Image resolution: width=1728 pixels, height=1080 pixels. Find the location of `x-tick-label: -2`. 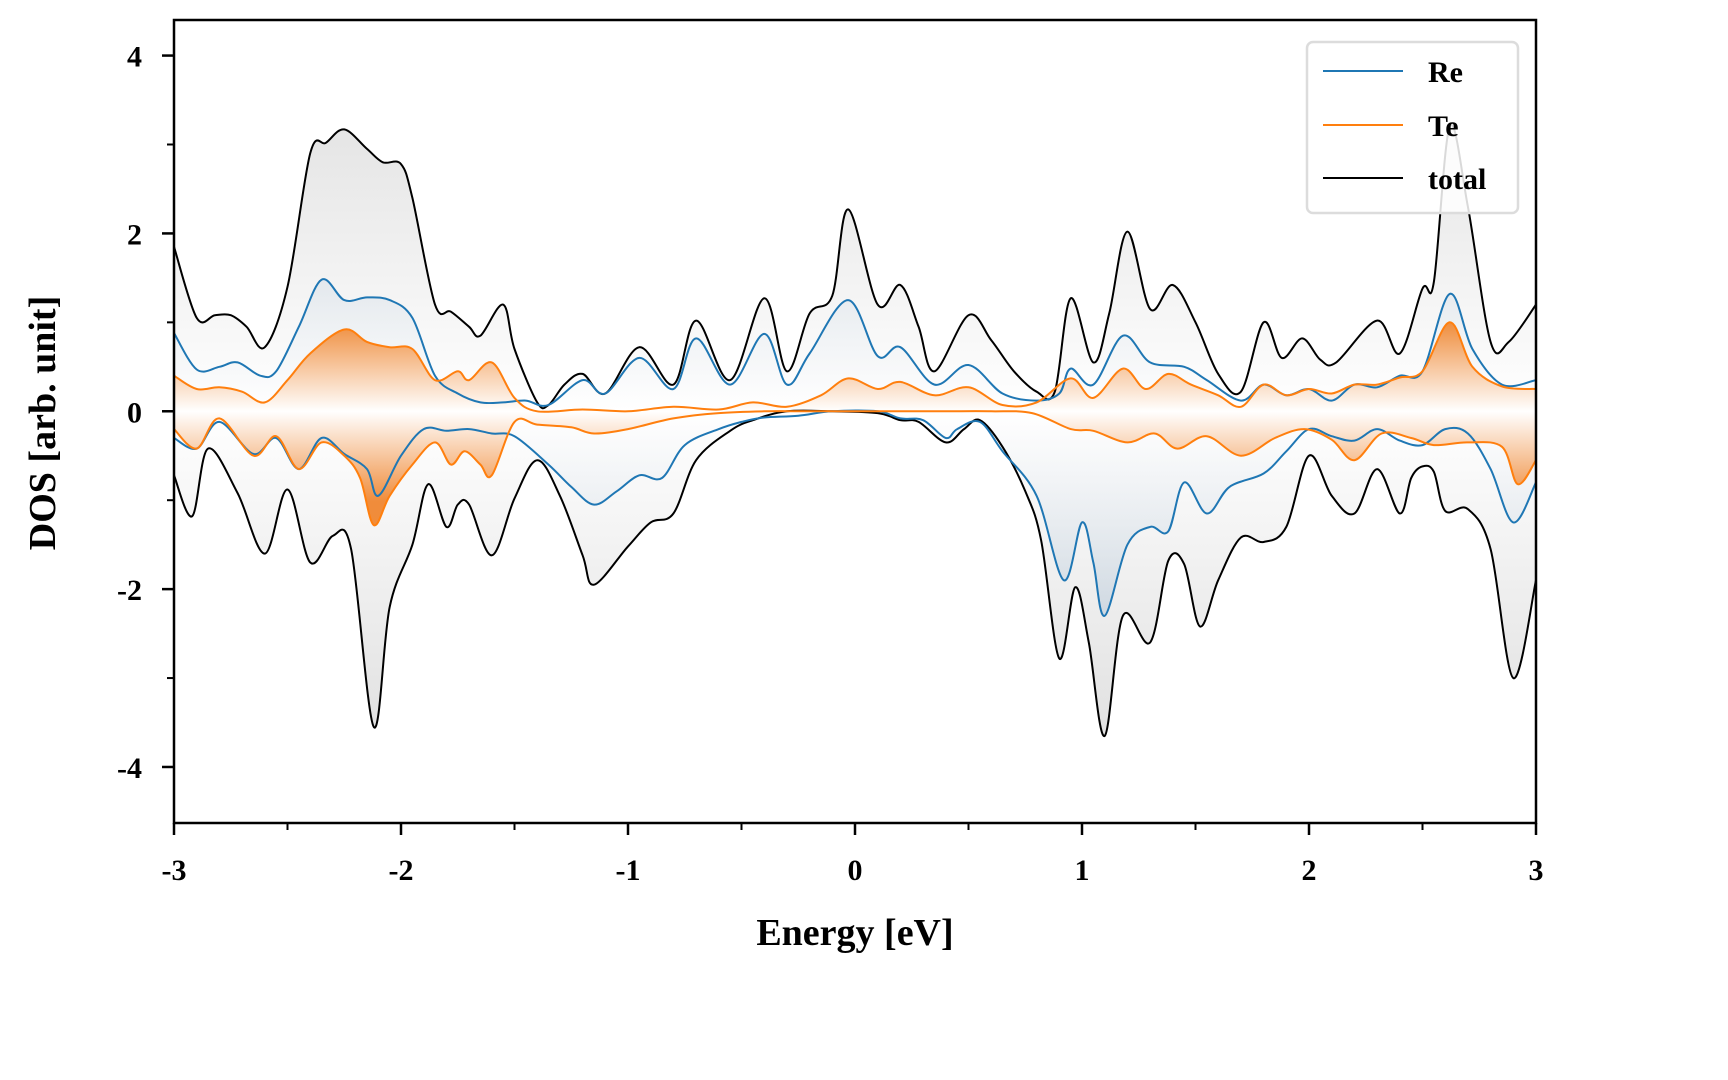

x-tick-label: -2 is located at coordinates (401, 870).